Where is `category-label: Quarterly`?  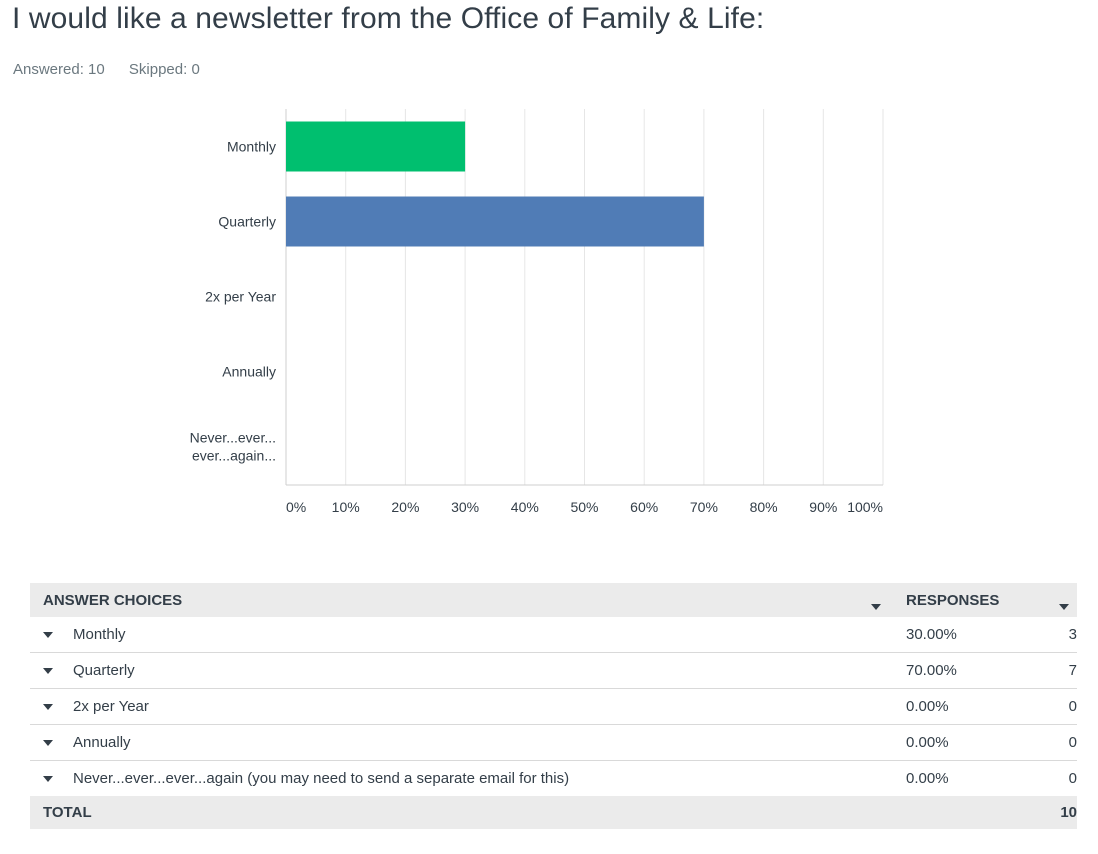 category-label: Quarterly is located at coordinates (247, 222).